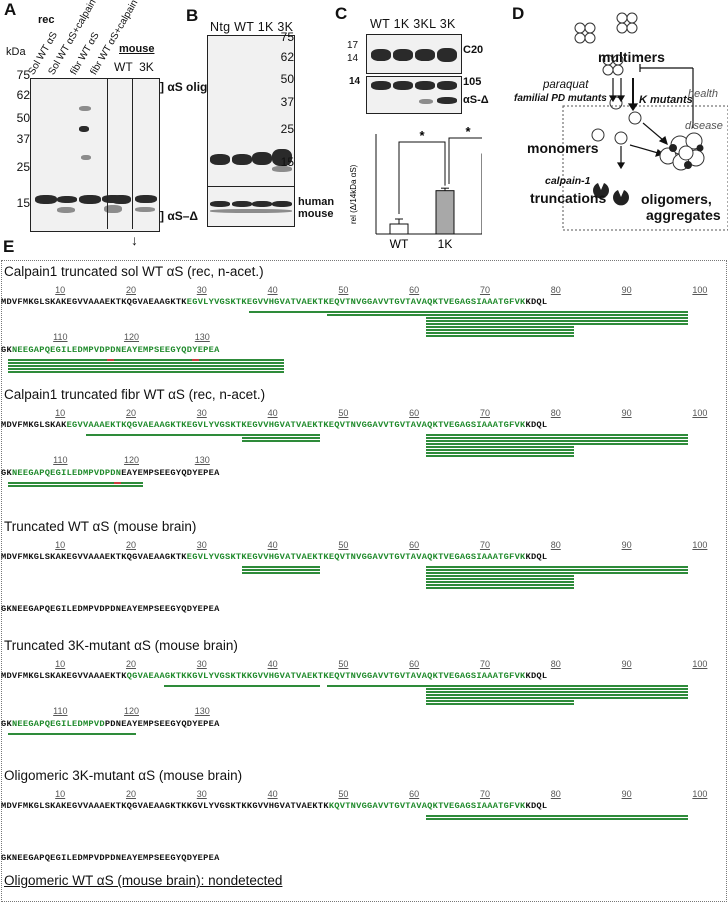 Image resolution: width=728 pixels, height=903 pixels. I want to click on sequence-line2-2: GKNEEGAPQEGILEDMPVDPDNEAYEMPSEEGYQDYEPEA, so click(110, 473).